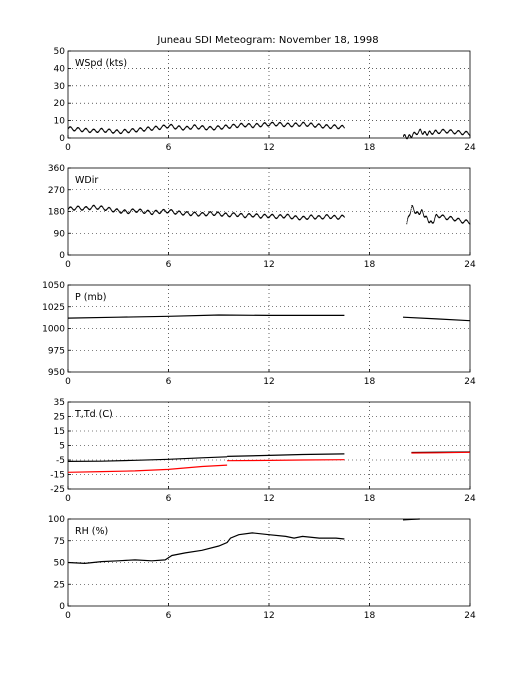 This screenshot has height=683, width=520. I want to click on panel-1-xtick-3: 18, so click(370, 148).